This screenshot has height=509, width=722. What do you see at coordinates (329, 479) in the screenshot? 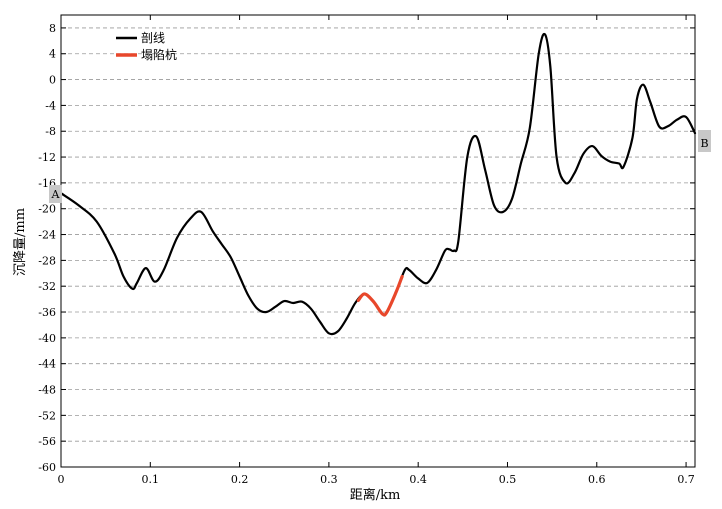
I see `x-tick-label: 0.3` at bounding box center [329, 479].